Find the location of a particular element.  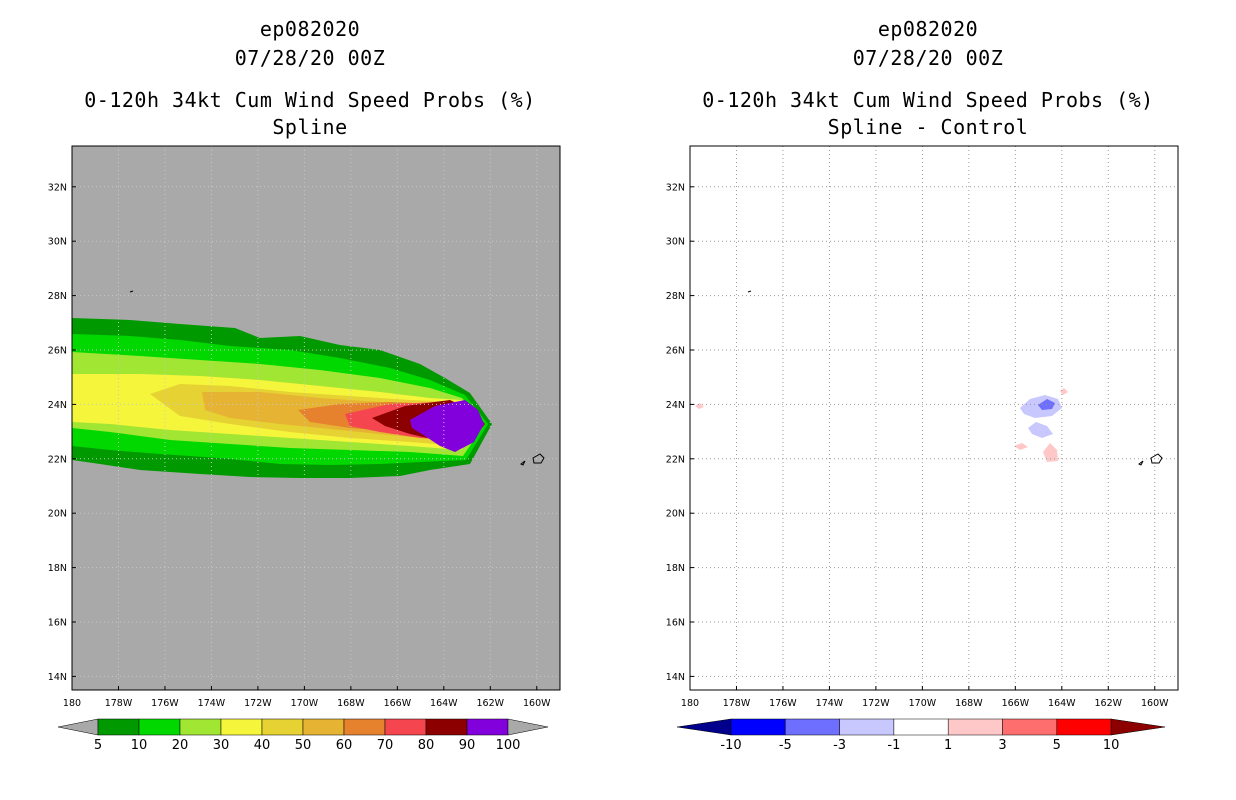

colorbar-label: 80 is located at coordinates (426, 745).